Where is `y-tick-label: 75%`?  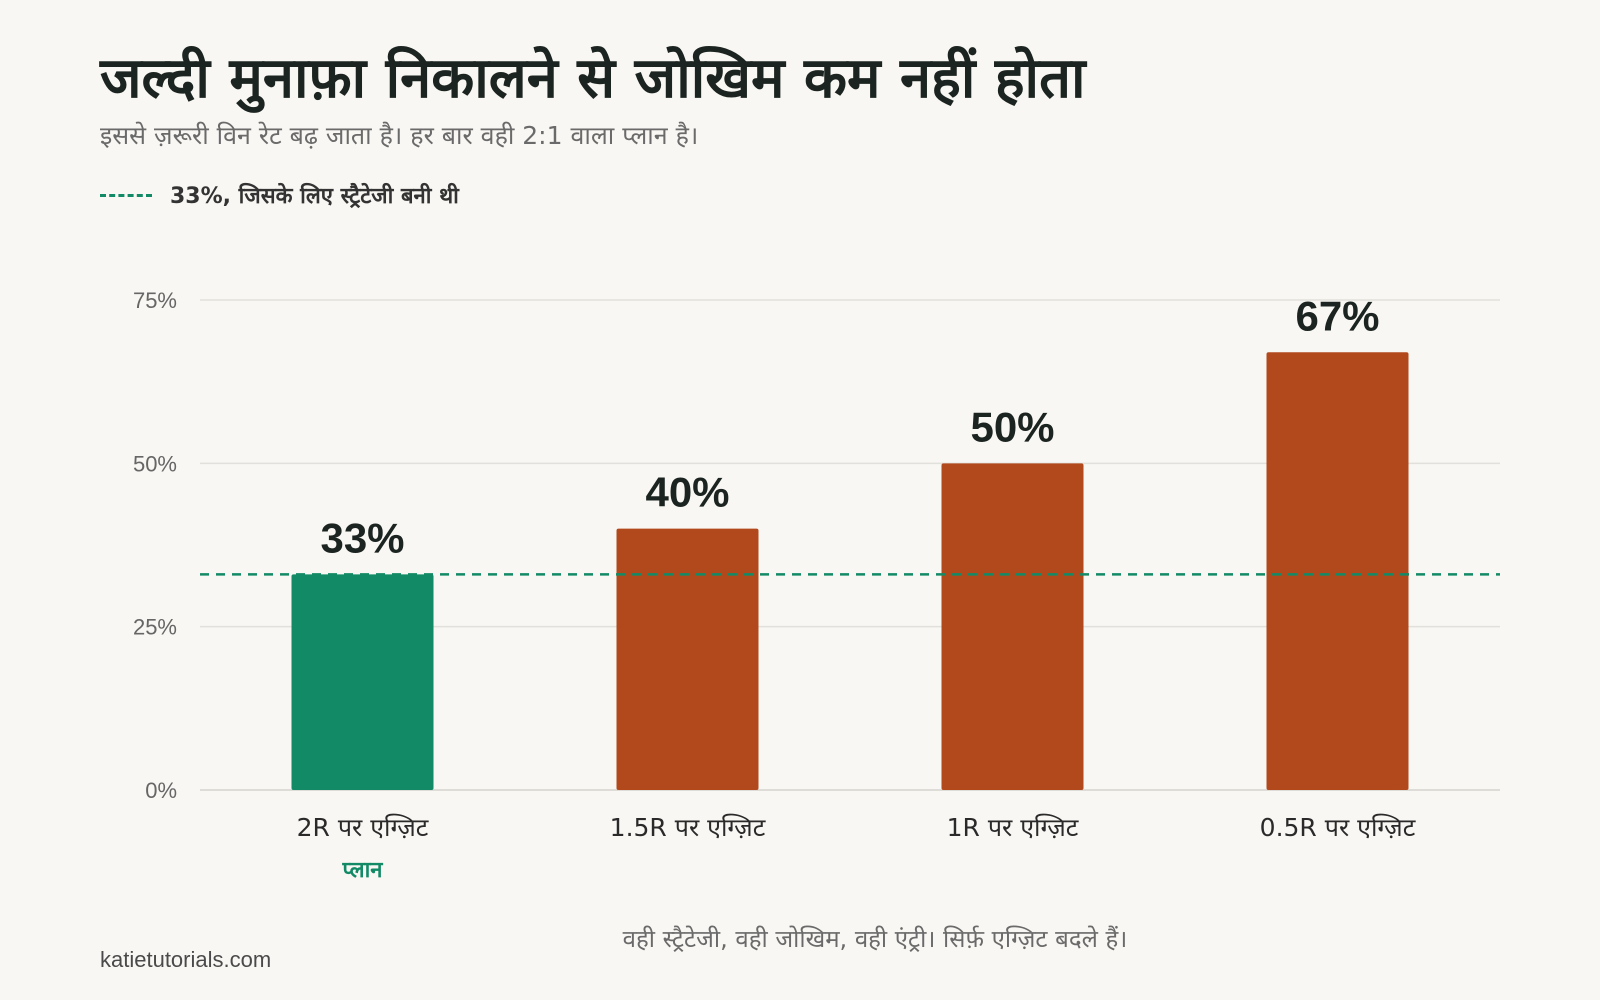 y-tick-label: 75% is located at coordinates (155, 300).